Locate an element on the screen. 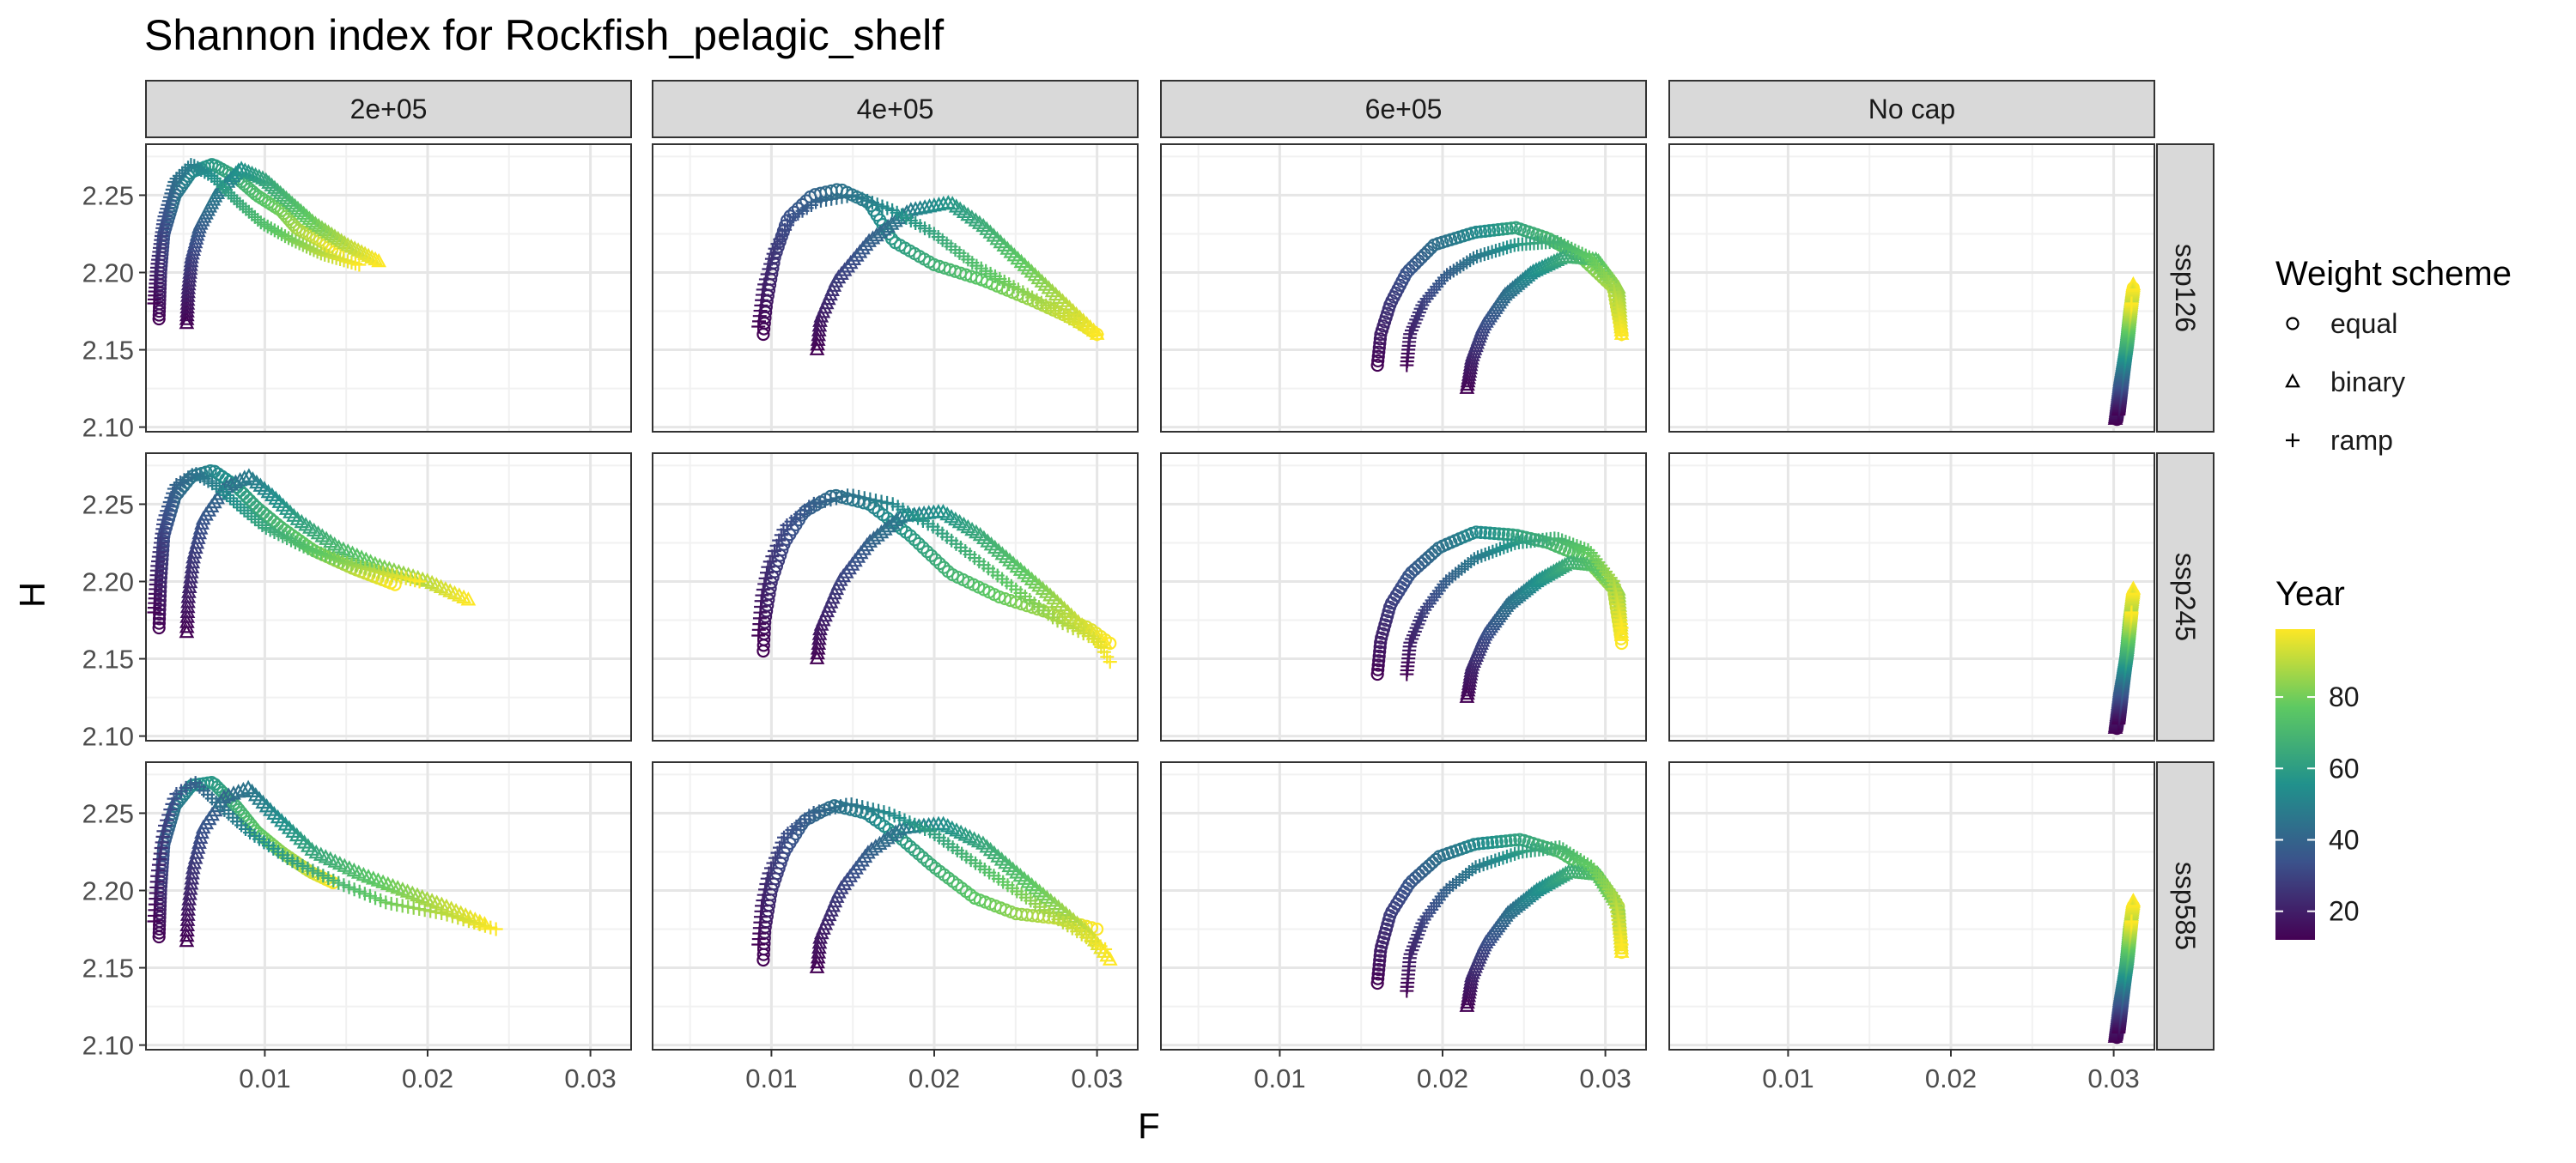 Image resolution: width=2576 pixels, height=1163 pixels. y-tick-label: 2.25 is located at coordinates (108, 813).